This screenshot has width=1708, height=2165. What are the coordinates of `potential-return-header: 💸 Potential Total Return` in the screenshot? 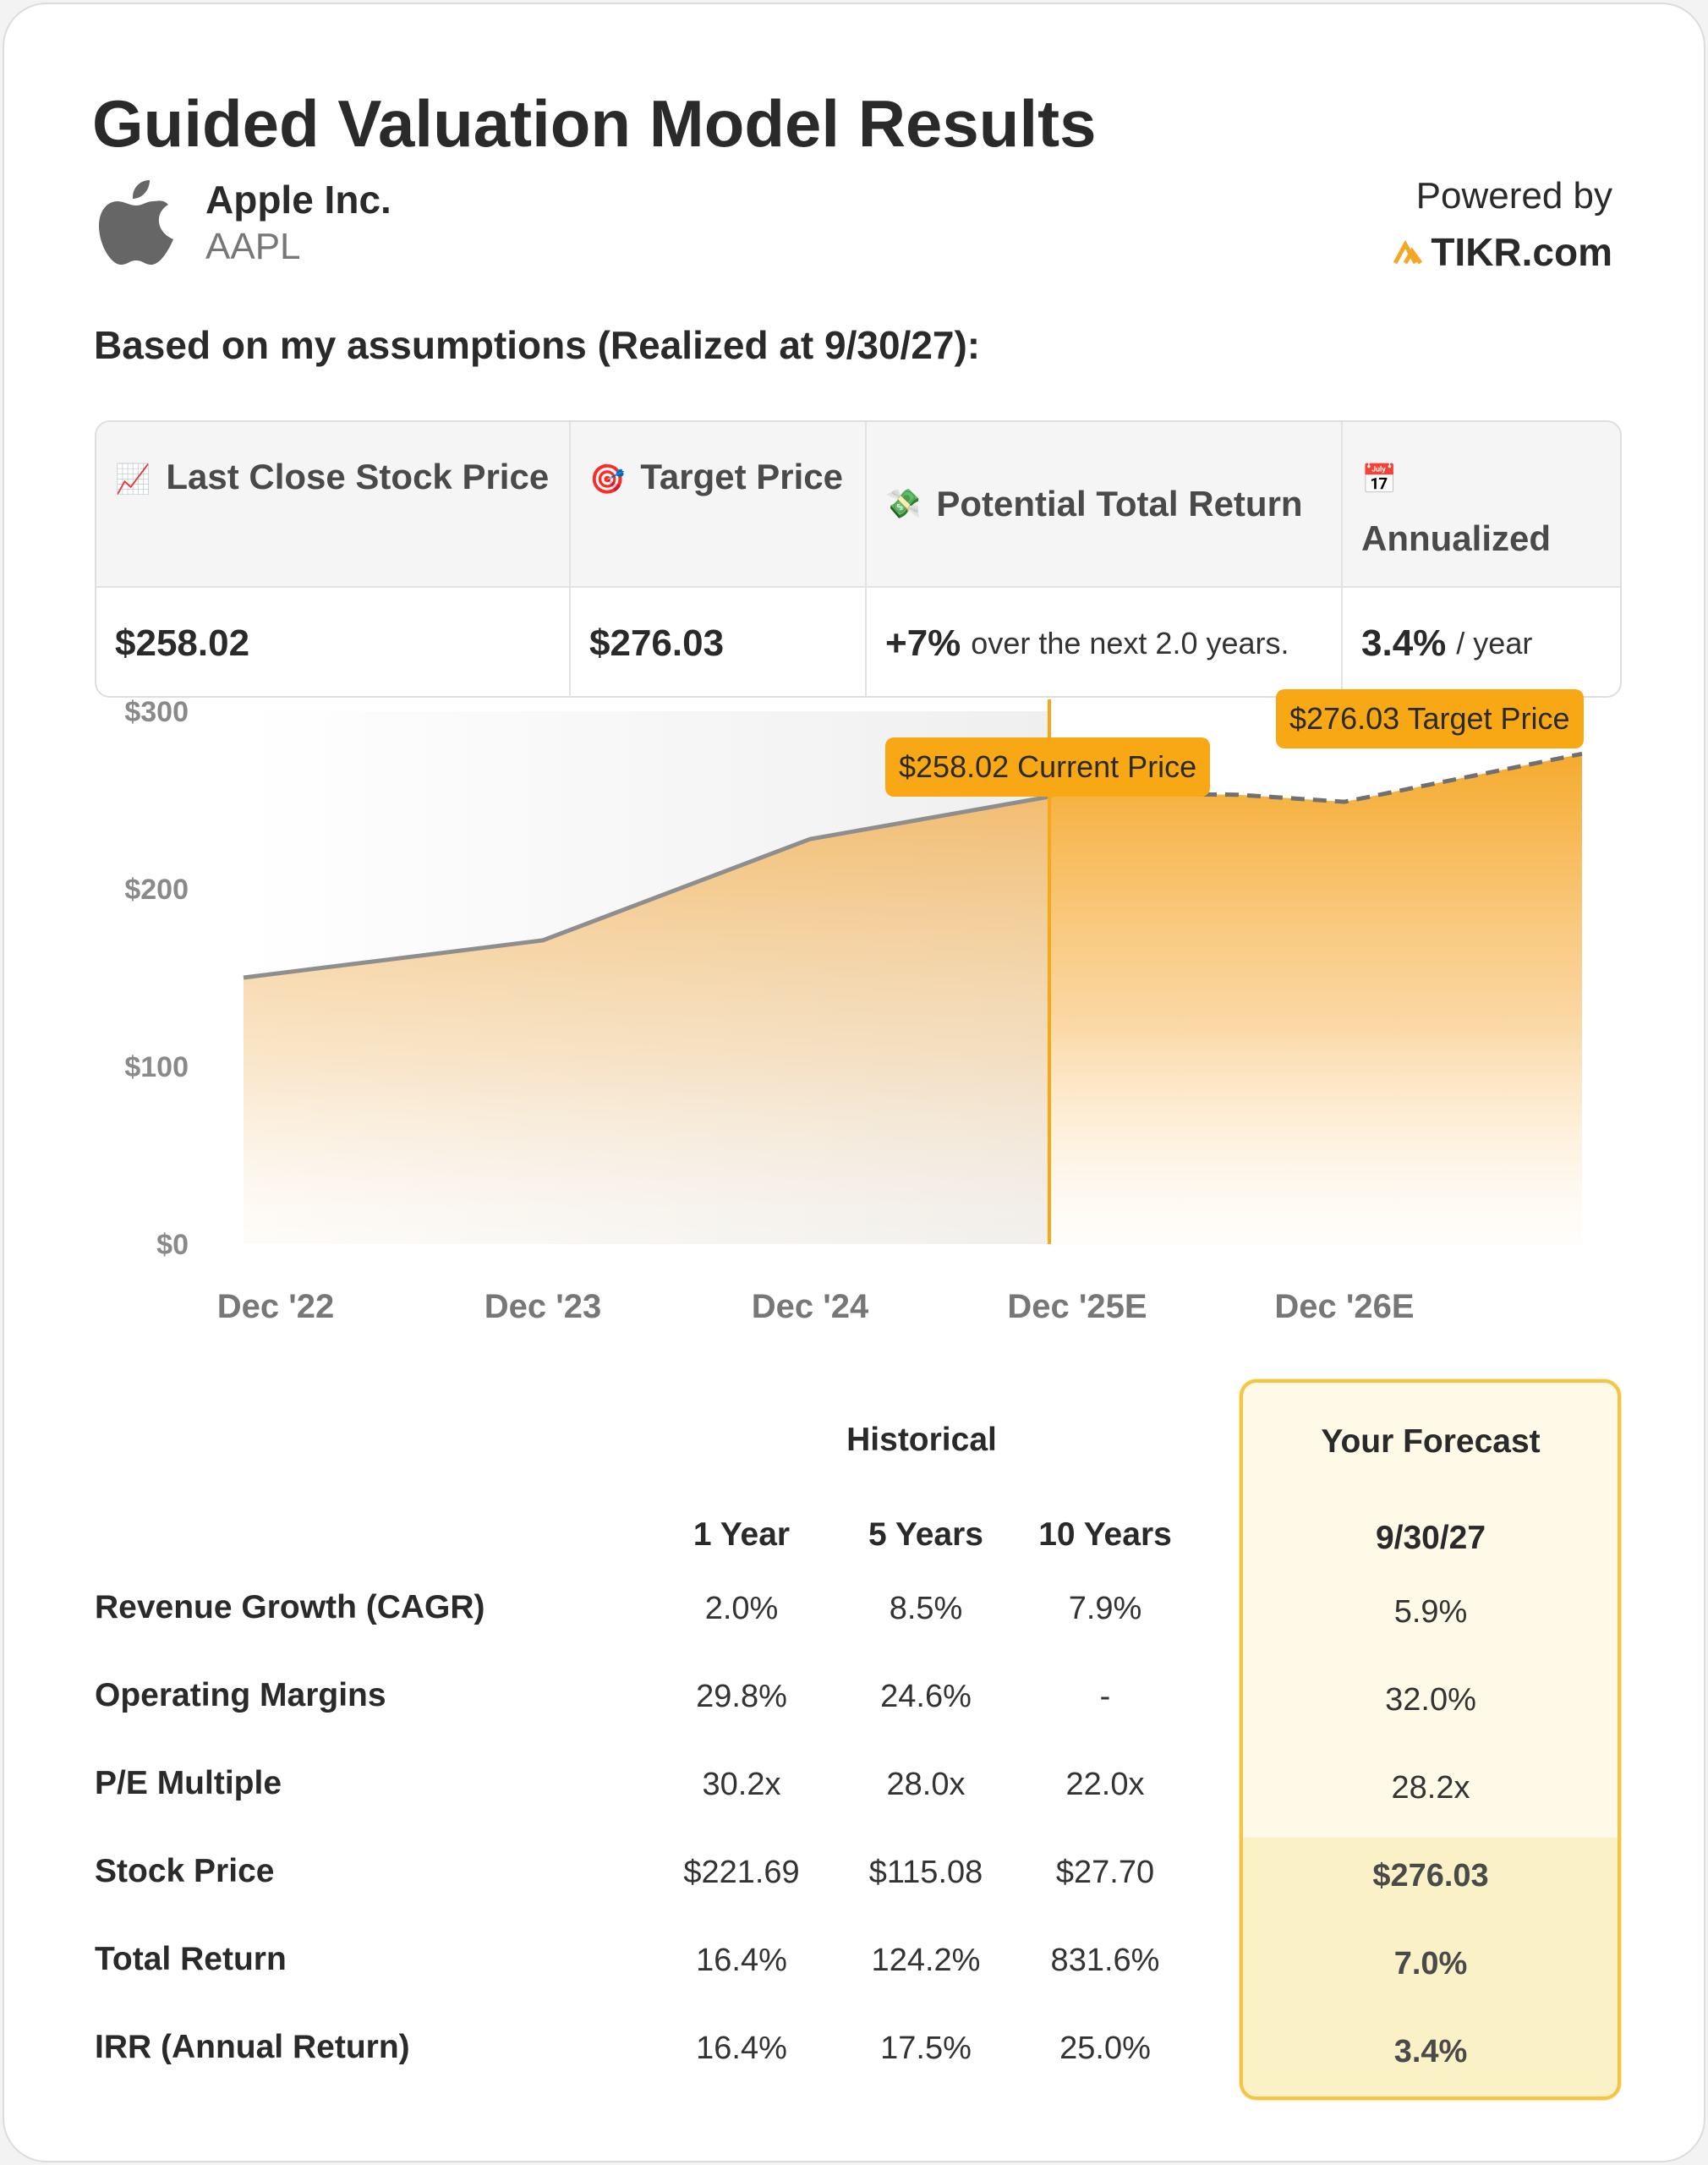 It's located at (1105, 505).